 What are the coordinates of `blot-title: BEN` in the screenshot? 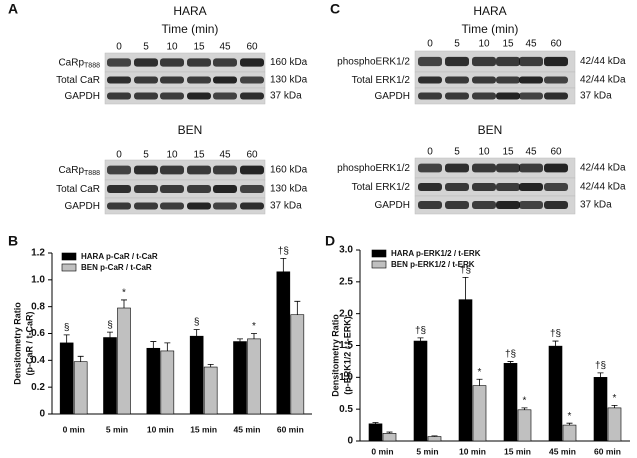 It's located at (190, 130).